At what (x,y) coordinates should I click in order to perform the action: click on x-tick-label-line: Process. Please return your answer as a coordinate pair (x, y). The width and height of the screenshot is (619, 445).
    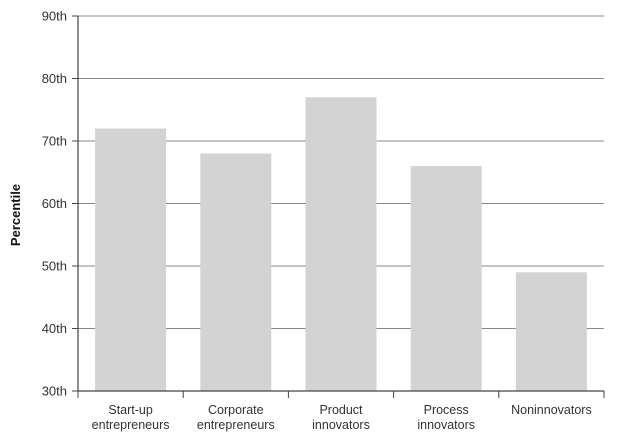
    Looking at the image, I should click on (446, 410).